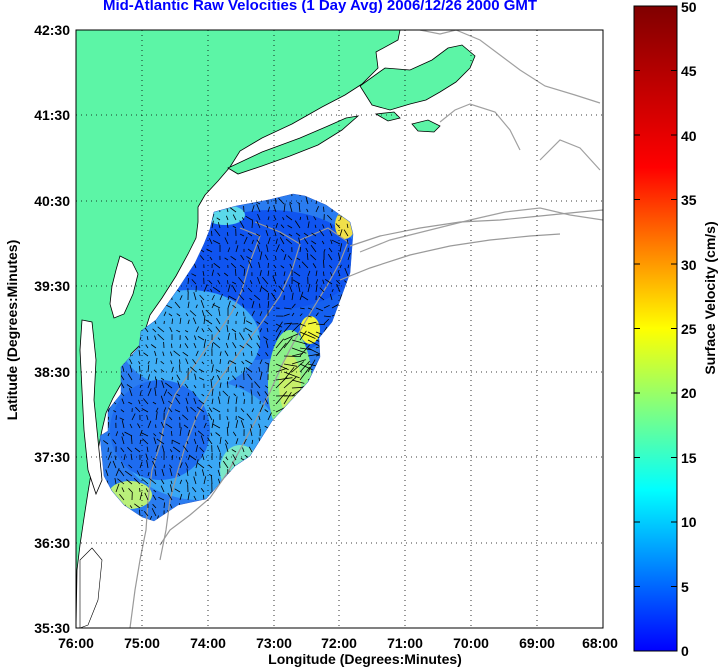  I want to click on y-tick: 38:30, so click(52, 372).